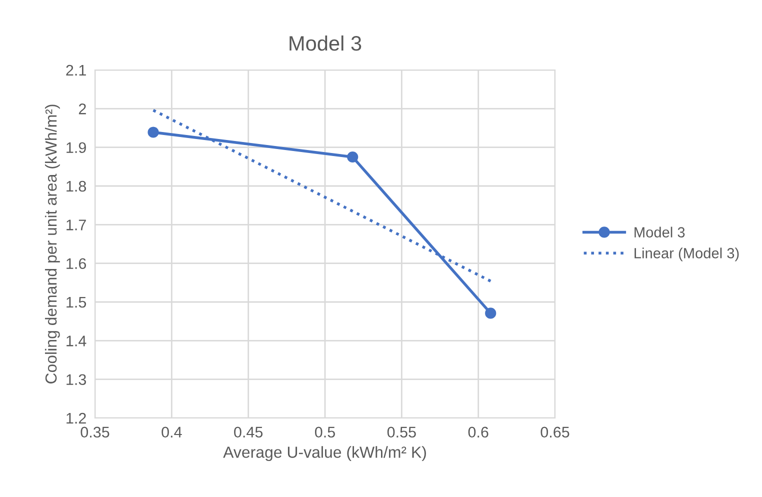  What do you see at coordinates (555, 432) in the screenshot?
I see `x-tick-label: 0.65` at bounding box center [555, 432].